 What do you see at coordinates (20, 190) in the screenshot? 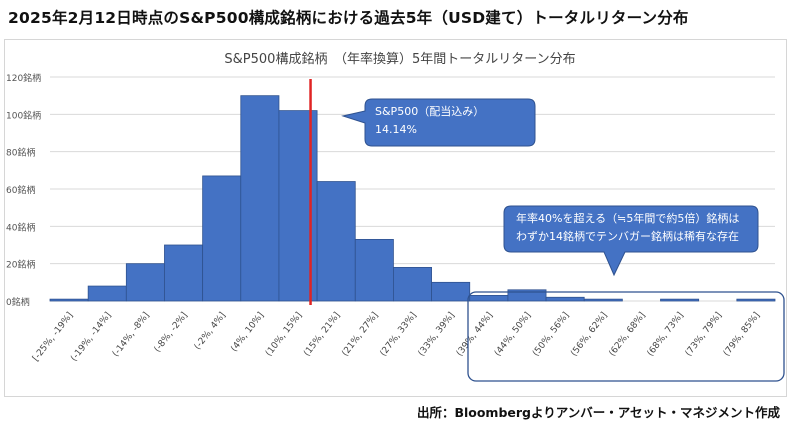
I see `y-tick-label: 60銘柄` at bounding box center [20, 190].